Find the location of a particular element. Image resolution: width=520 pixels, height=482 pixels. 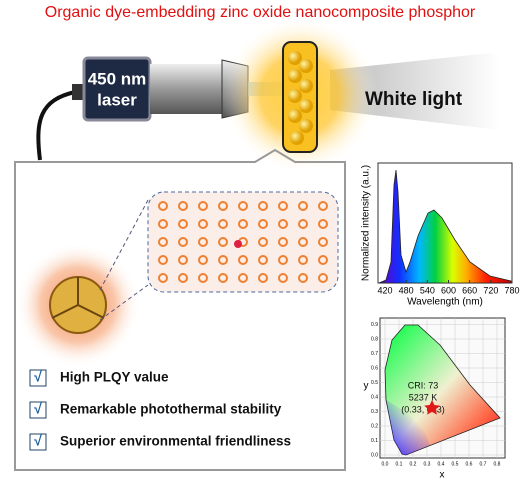

laser-label: 450 nm is located at coordinates (117, 78).